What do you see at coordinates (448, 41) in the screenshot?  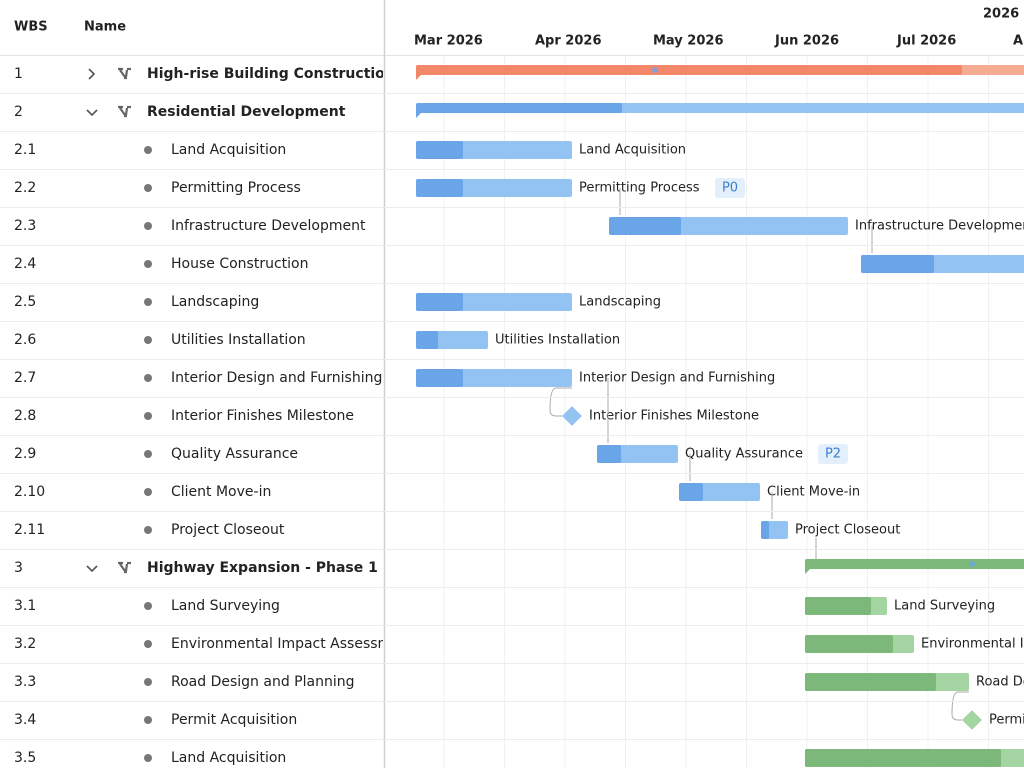 I see `month-label: Mar 2026` at bounding box center [448, 41].